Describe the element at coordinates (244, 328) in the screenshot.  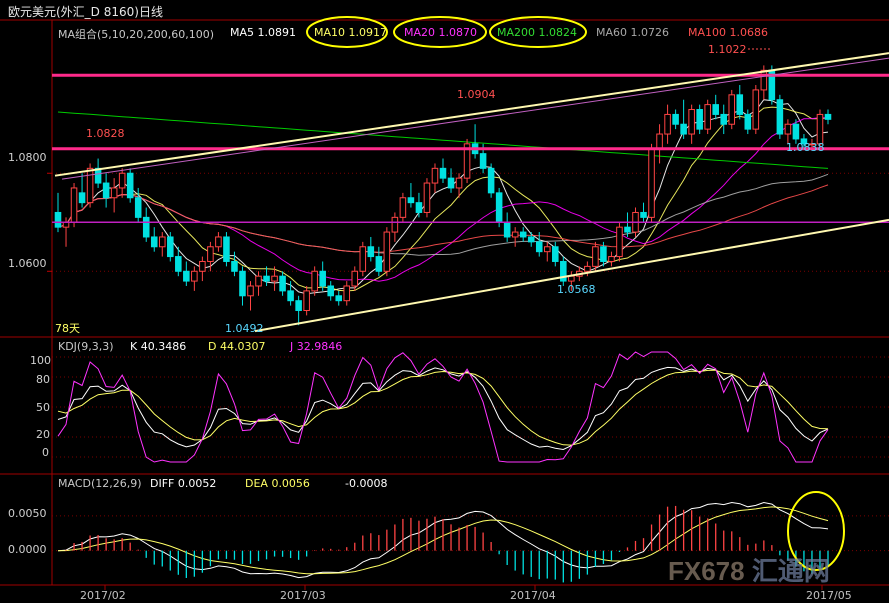
I see `low-price-label: 1.0492` at that location.